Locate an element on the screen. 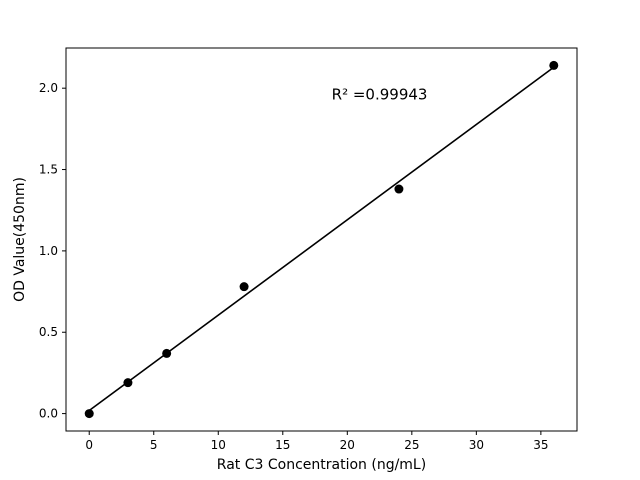  x-axis-label: Rat C3 Concentration (ng/mL) is located at coordinates (321, 465).